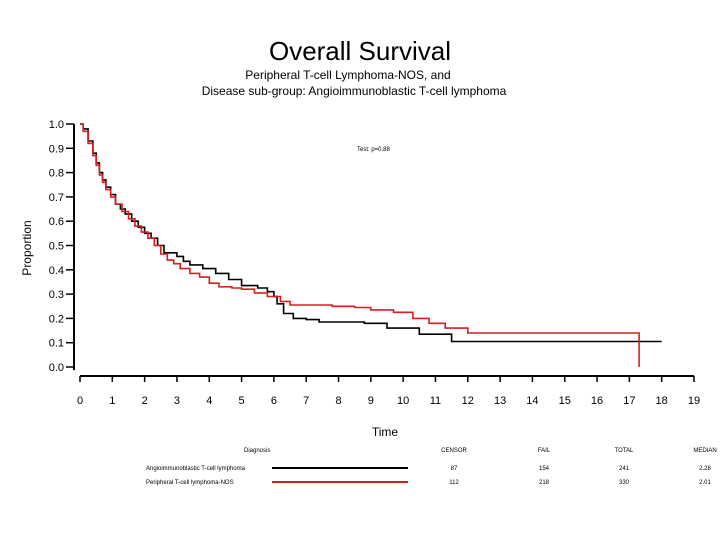 The width and height of the screenshot is (720, 540). What do you see at coordinates (705, 469) in the screenshot?
I see `legend-median-value: 2.28` at bounding box center [705, 469].